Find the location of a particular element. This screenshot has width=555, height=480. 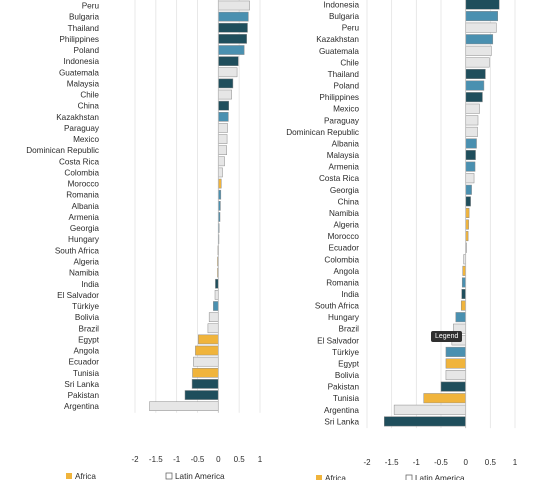

category-label-0-4: Poland is located at coordinates (87, 50).